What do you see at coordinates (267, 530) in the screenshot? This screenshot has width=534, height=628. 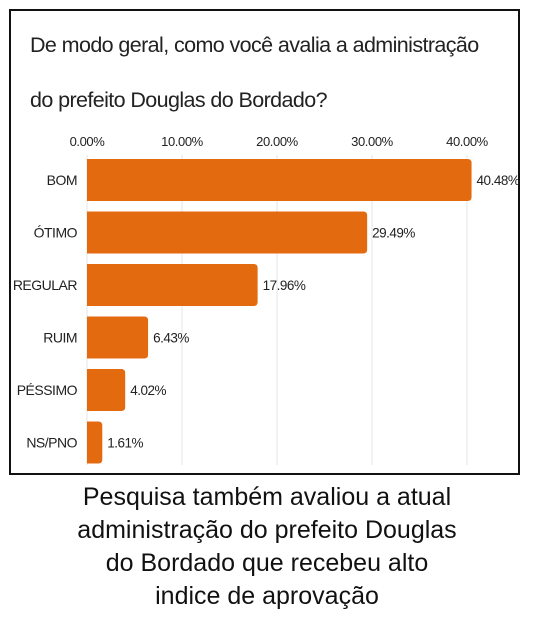 I see `caption-line-2: administração do prefeito Douglas` at bounding box center [267, 530].